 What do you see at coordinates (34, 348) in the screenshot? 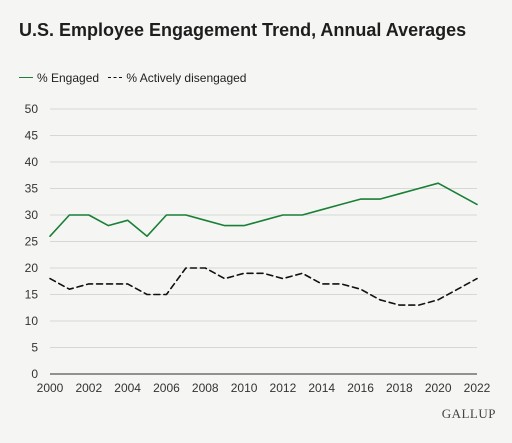
I see `y-tick-label: 5` at bounding box center [34, 348].